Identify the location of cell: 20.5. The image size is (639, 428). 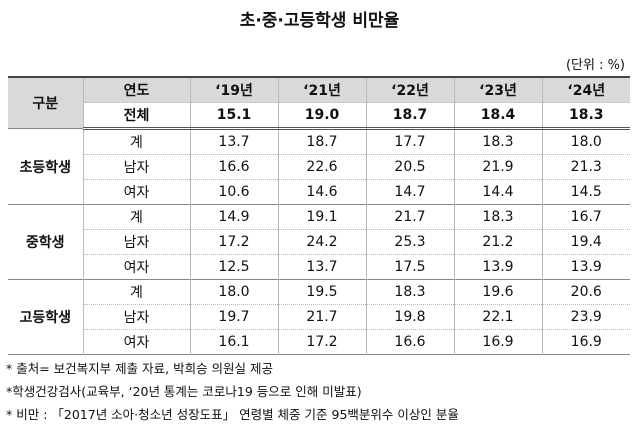
(410, 167).